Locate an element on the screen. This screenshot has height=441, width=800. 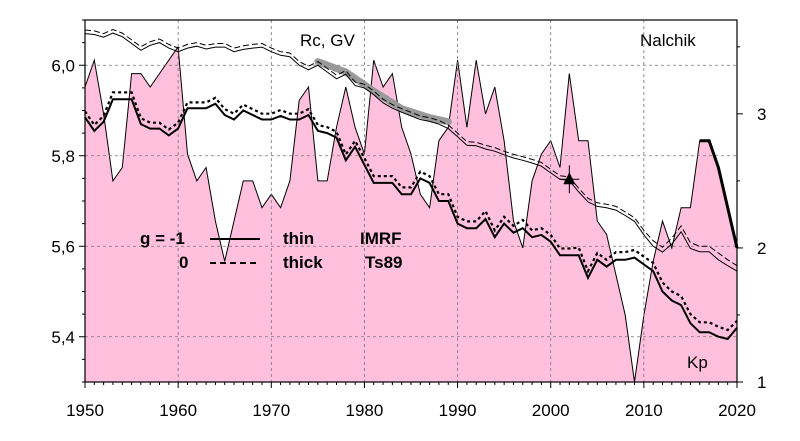
x-axis: 1950 1960 1970 1980 1990 2000 2010 2020 is located at coordinates (411, 401).